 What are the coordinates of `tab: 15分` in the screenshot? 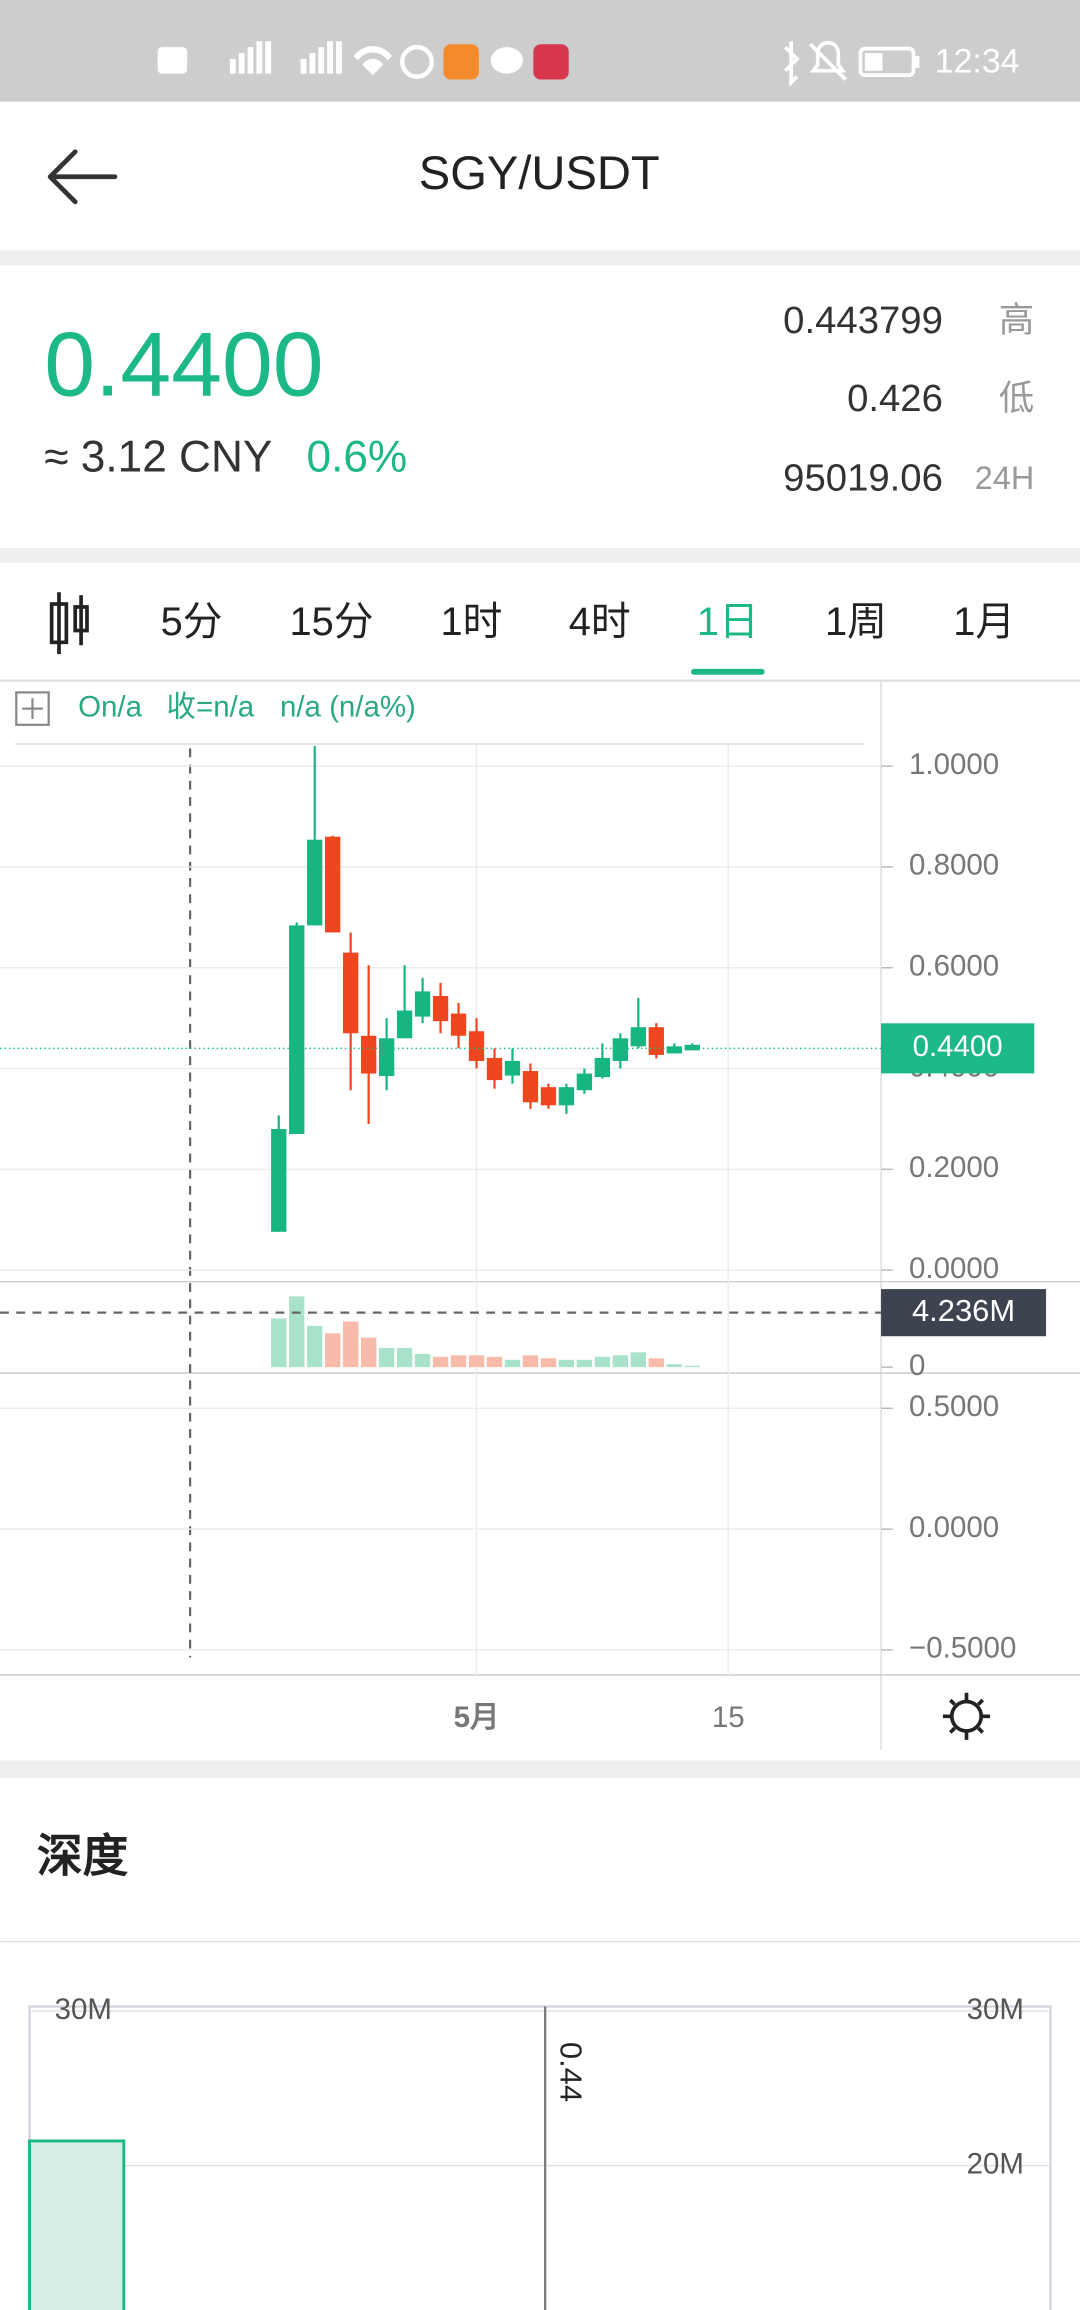 It's located at (332, 622).